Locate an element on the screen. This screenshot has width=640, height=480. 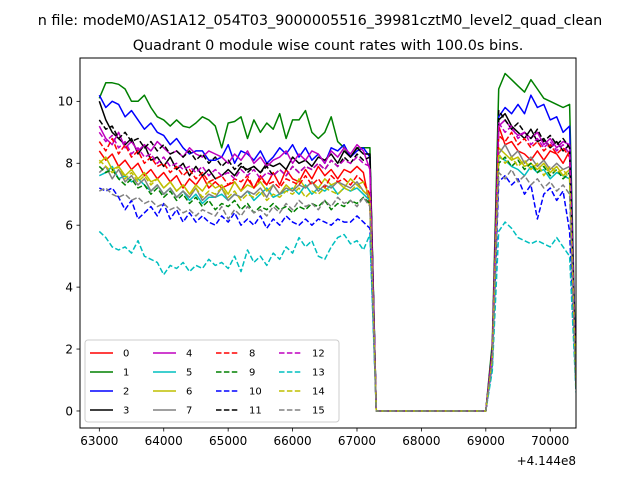
x-tick-label: 63000 is located at coordinates (99, 441).